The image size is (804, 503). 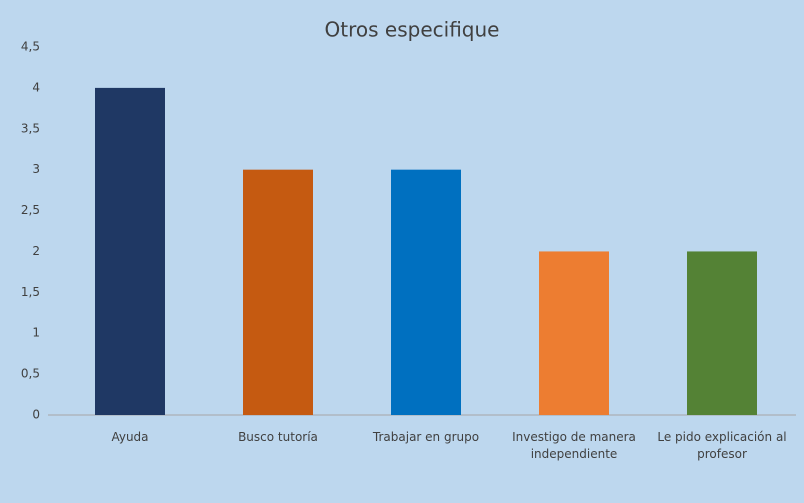 What do you see at coordinates (722, 445) in the screenshot?
I see `x-tick-label: Le pido explicación al profesor` at bounding box center [722, 445].